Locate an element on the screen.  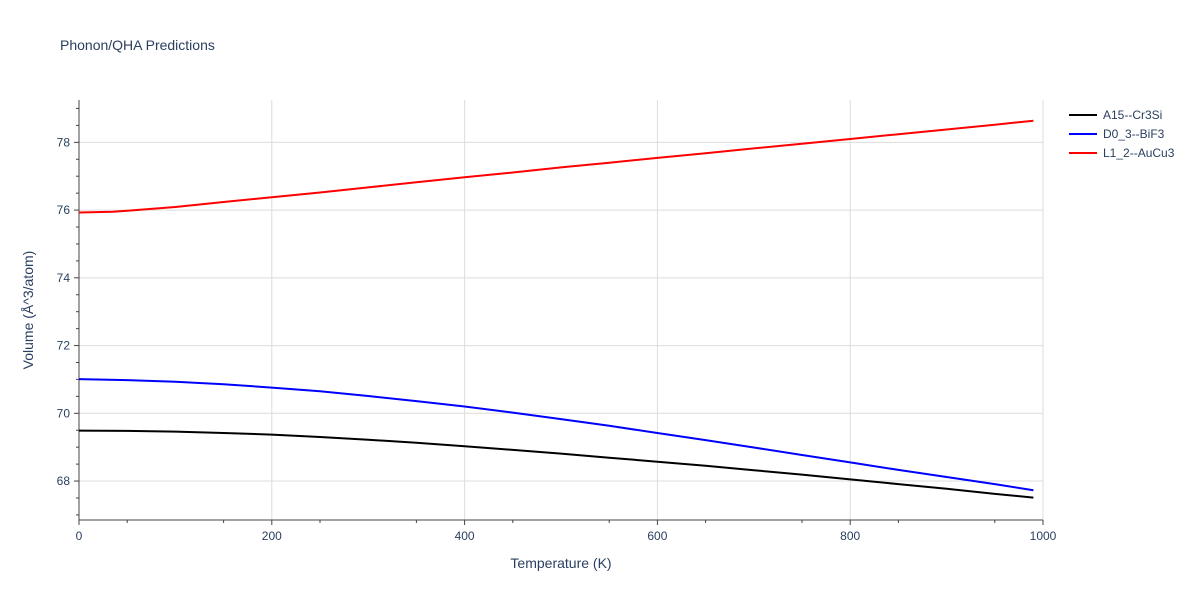
legend-item: L1_2--AuCu3 is located at coordinates (1122, 153).